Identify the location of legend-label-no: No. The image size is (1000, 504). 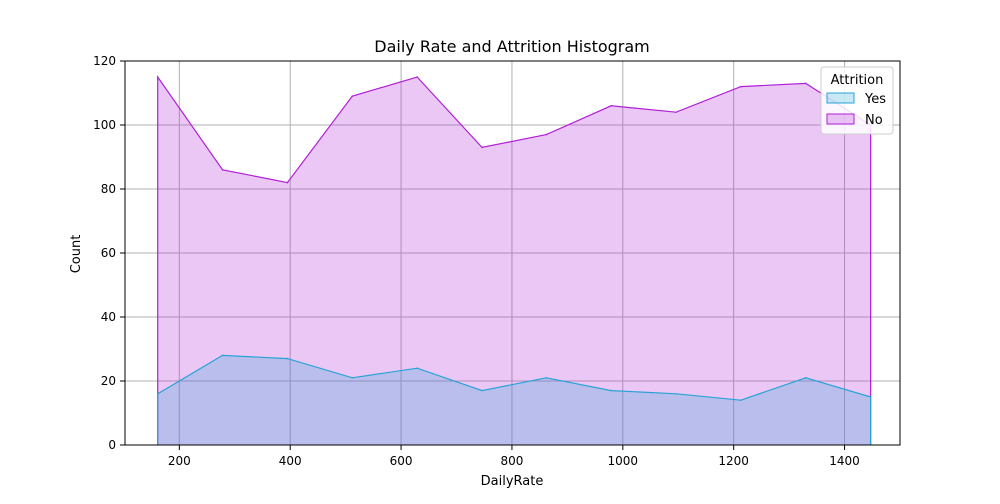
(874, 120).